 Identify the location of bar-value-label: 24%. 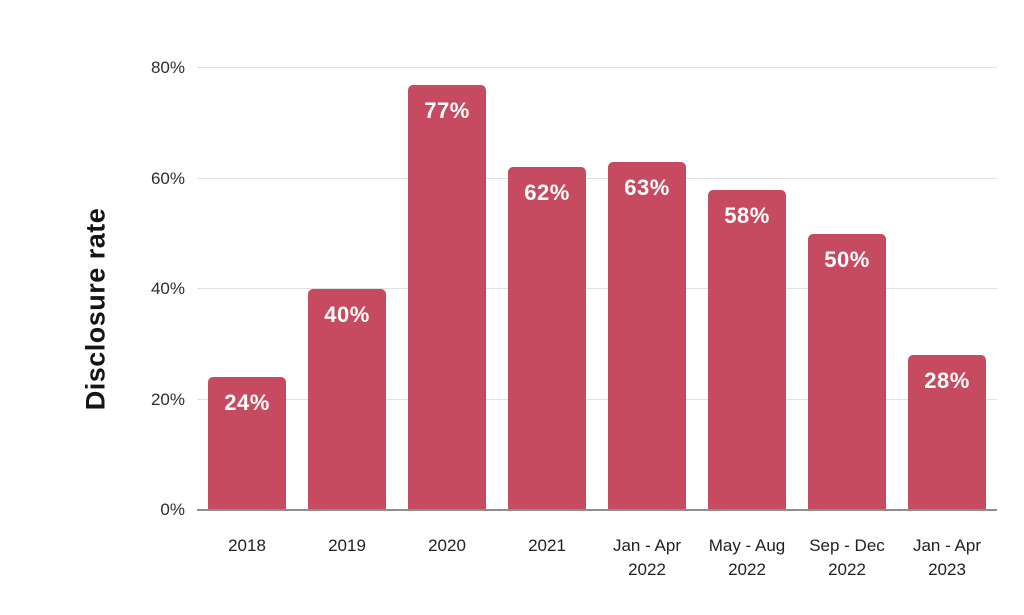
(247, 403).